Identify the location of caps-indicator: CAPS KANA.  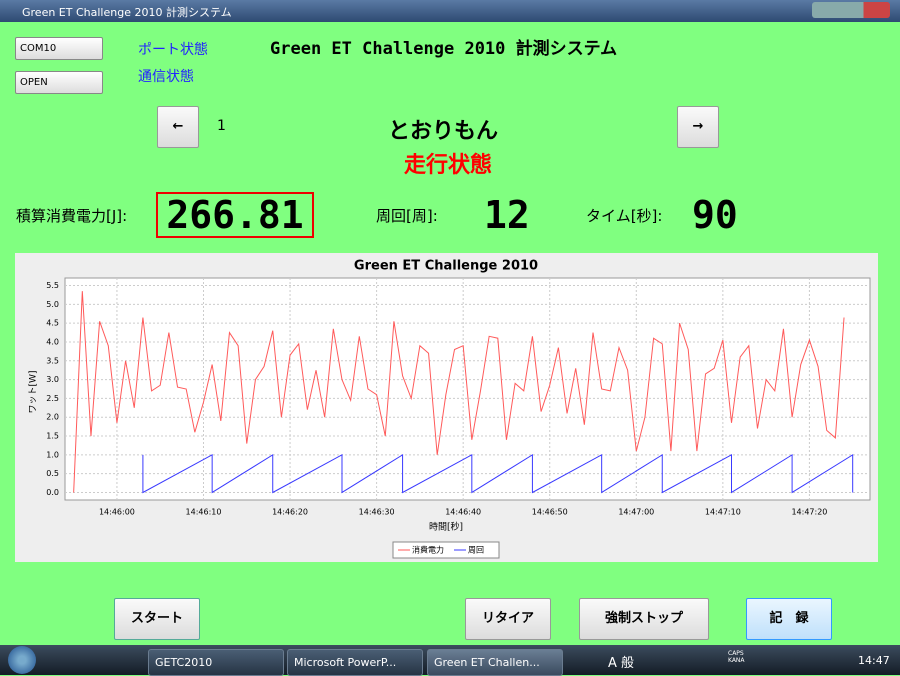
(736, 657).